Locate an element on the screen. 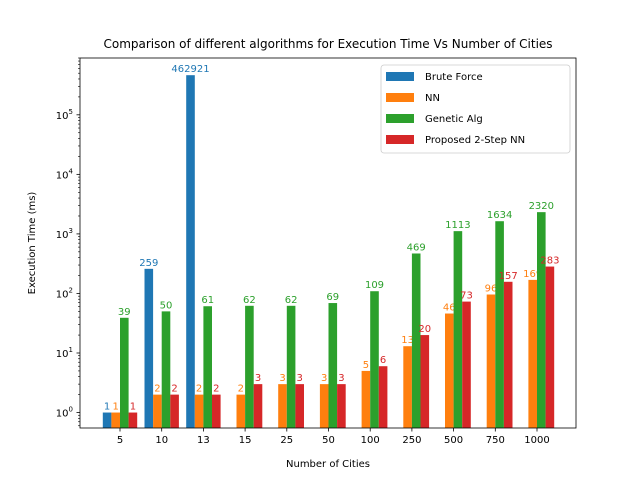 Image resolution: width=640 pixels, height=480 pixels. data-label: 69 is located at coordinates (332, 297).